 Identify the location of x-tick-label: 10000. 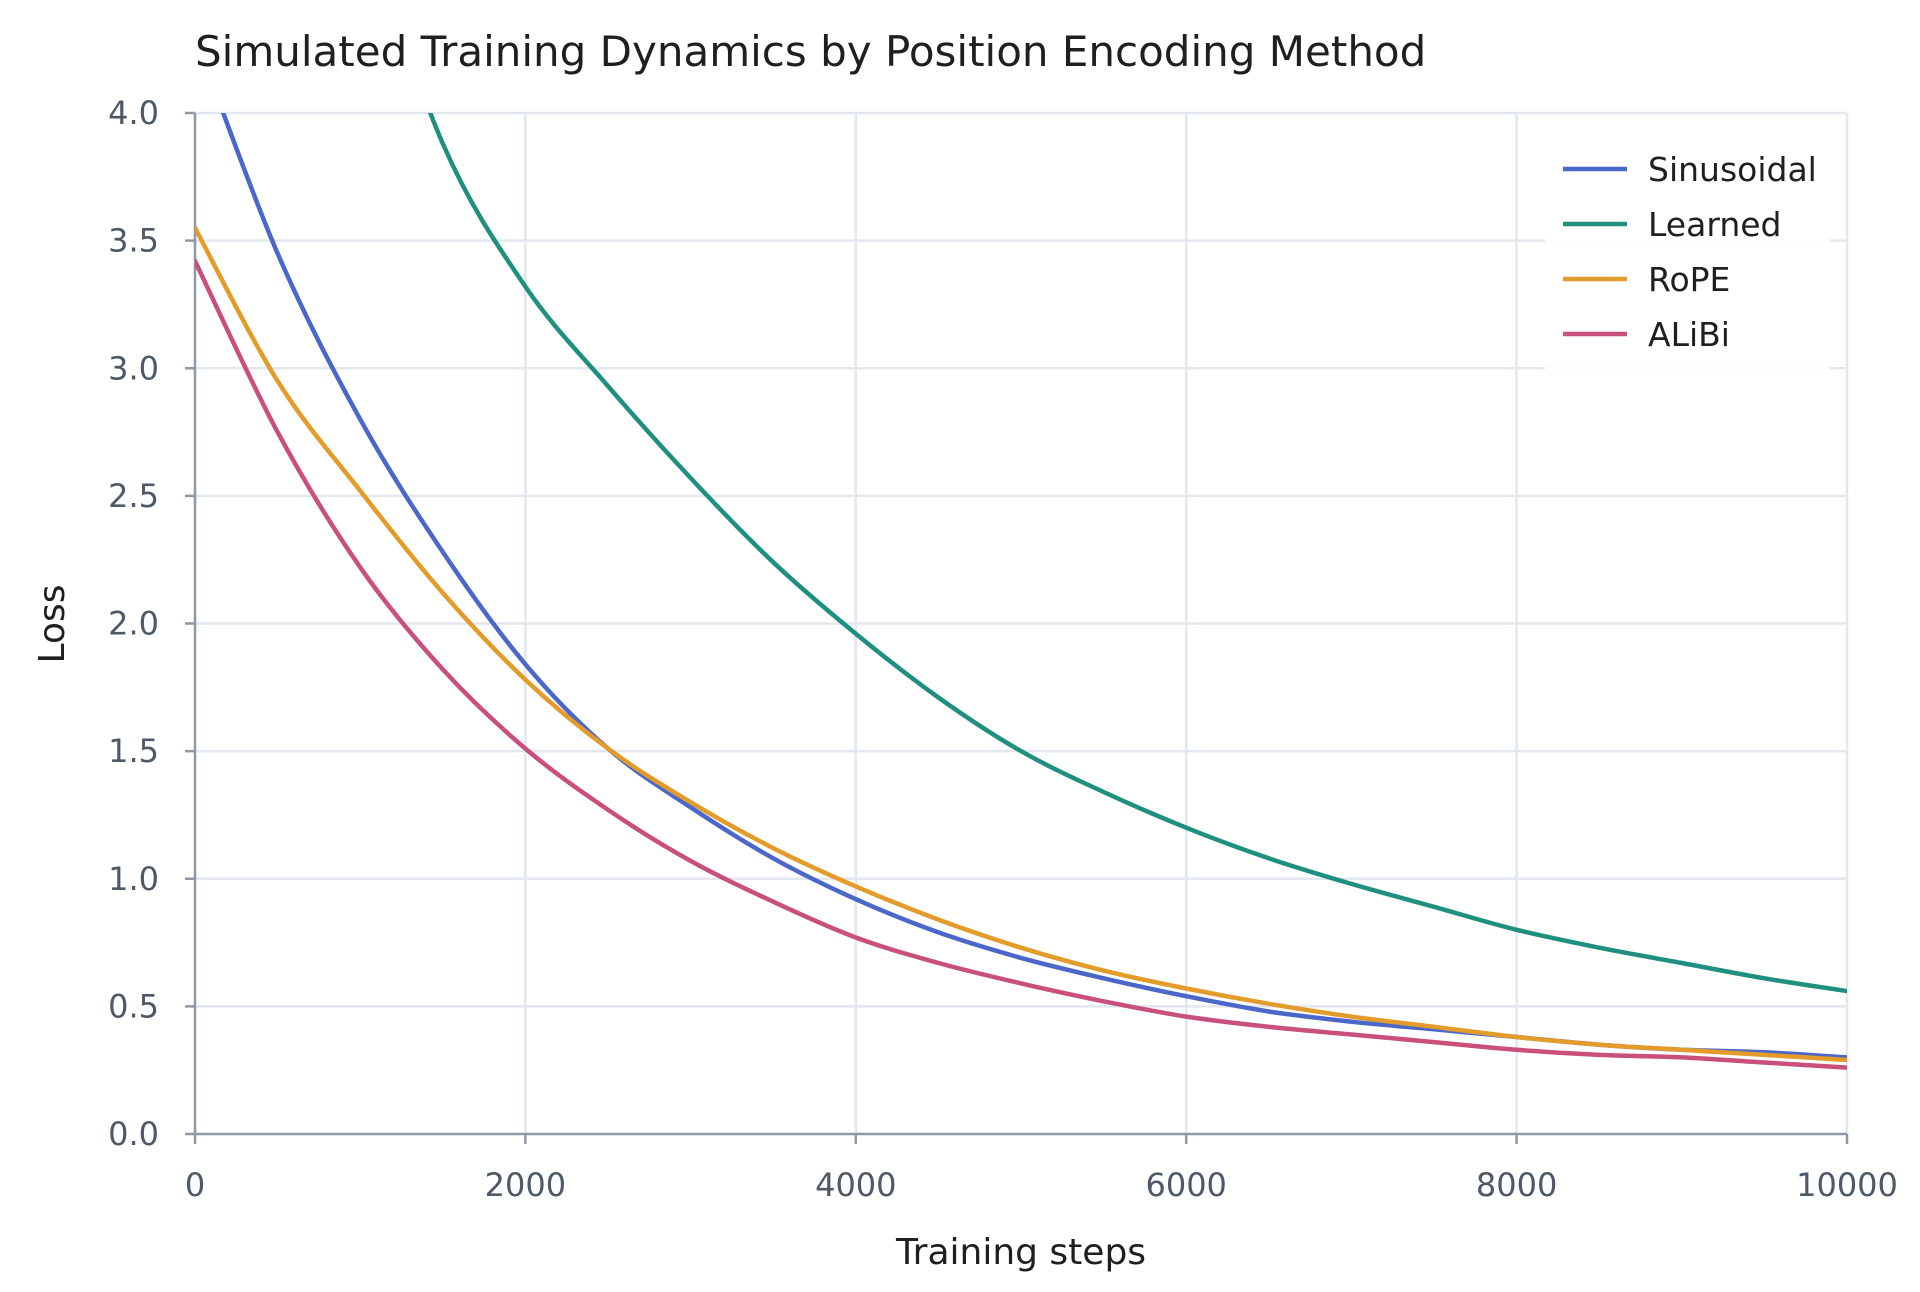
(1847, 1185).